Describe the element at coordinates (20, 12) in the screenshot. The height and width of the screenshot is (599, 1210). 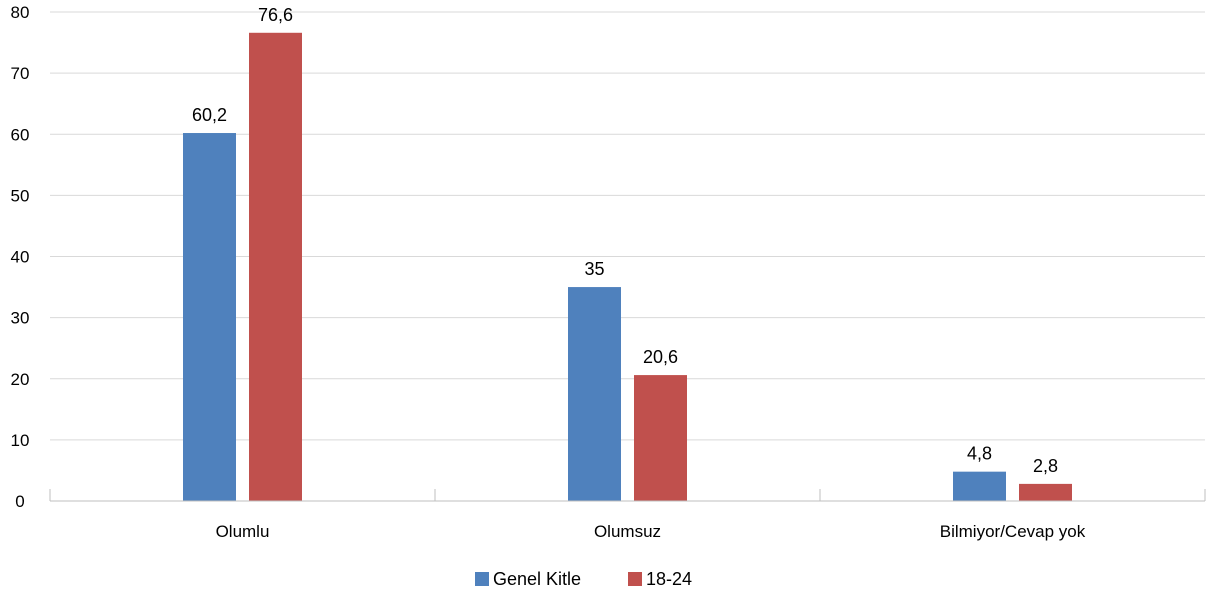
I see `y-tick-label: 80` at that location.